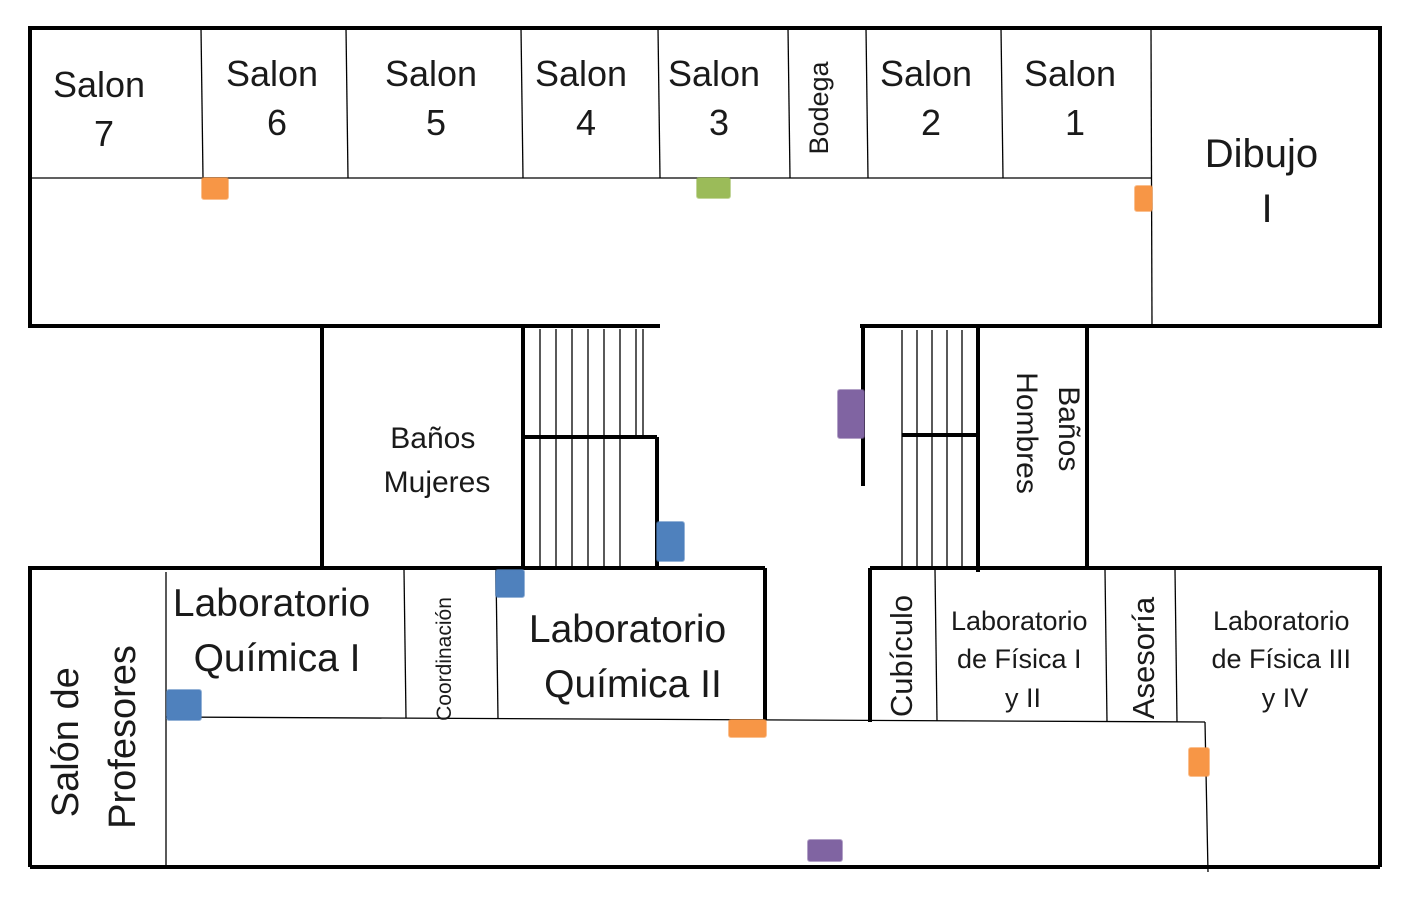  What do you see at coordinates (1176, 646) in the screenshot?
I see `wall-asesoria-fisica3` at bounding box center [1176, 646].